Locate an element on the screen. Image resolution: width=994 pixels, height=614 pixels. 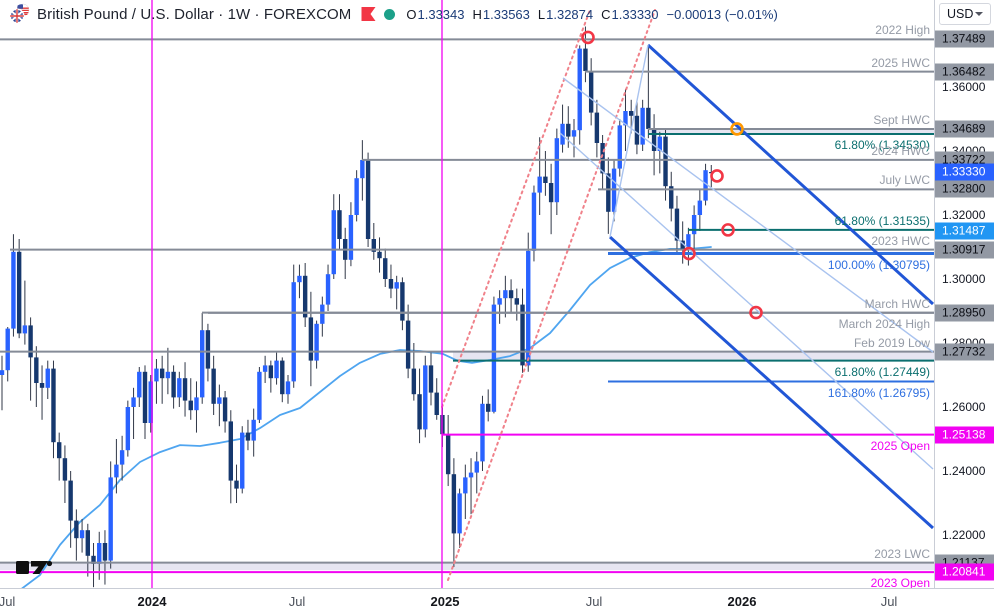
level-band is located at coordinates (693, 356).